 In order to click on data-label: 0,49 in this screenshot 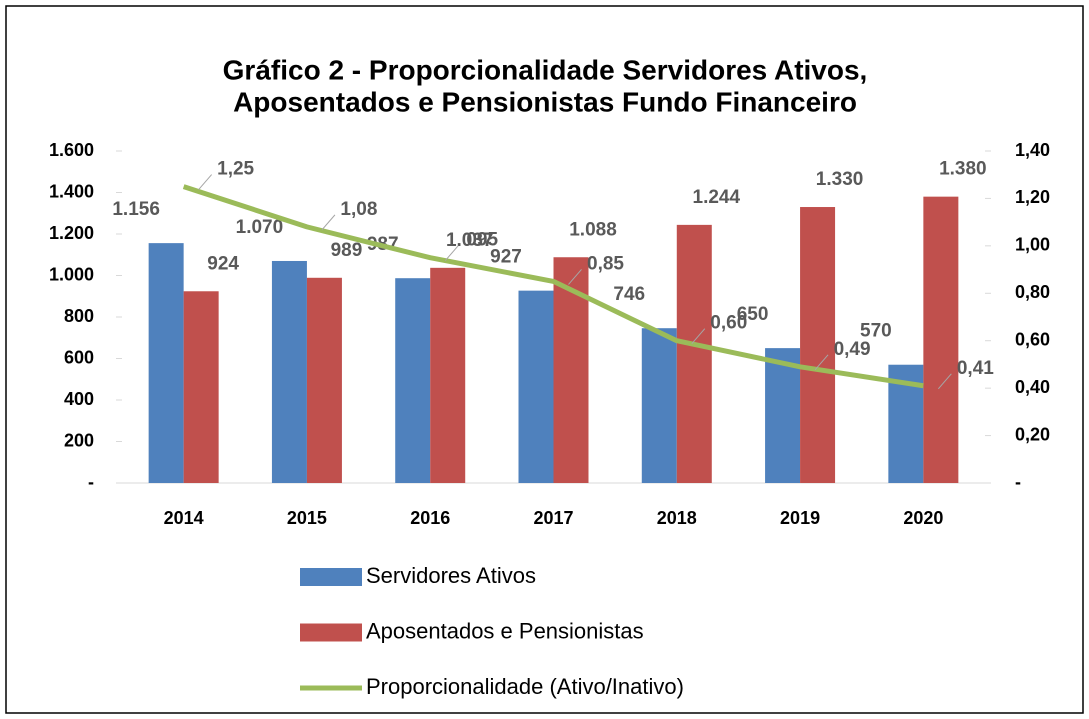, I will do `click(852, 349)`.